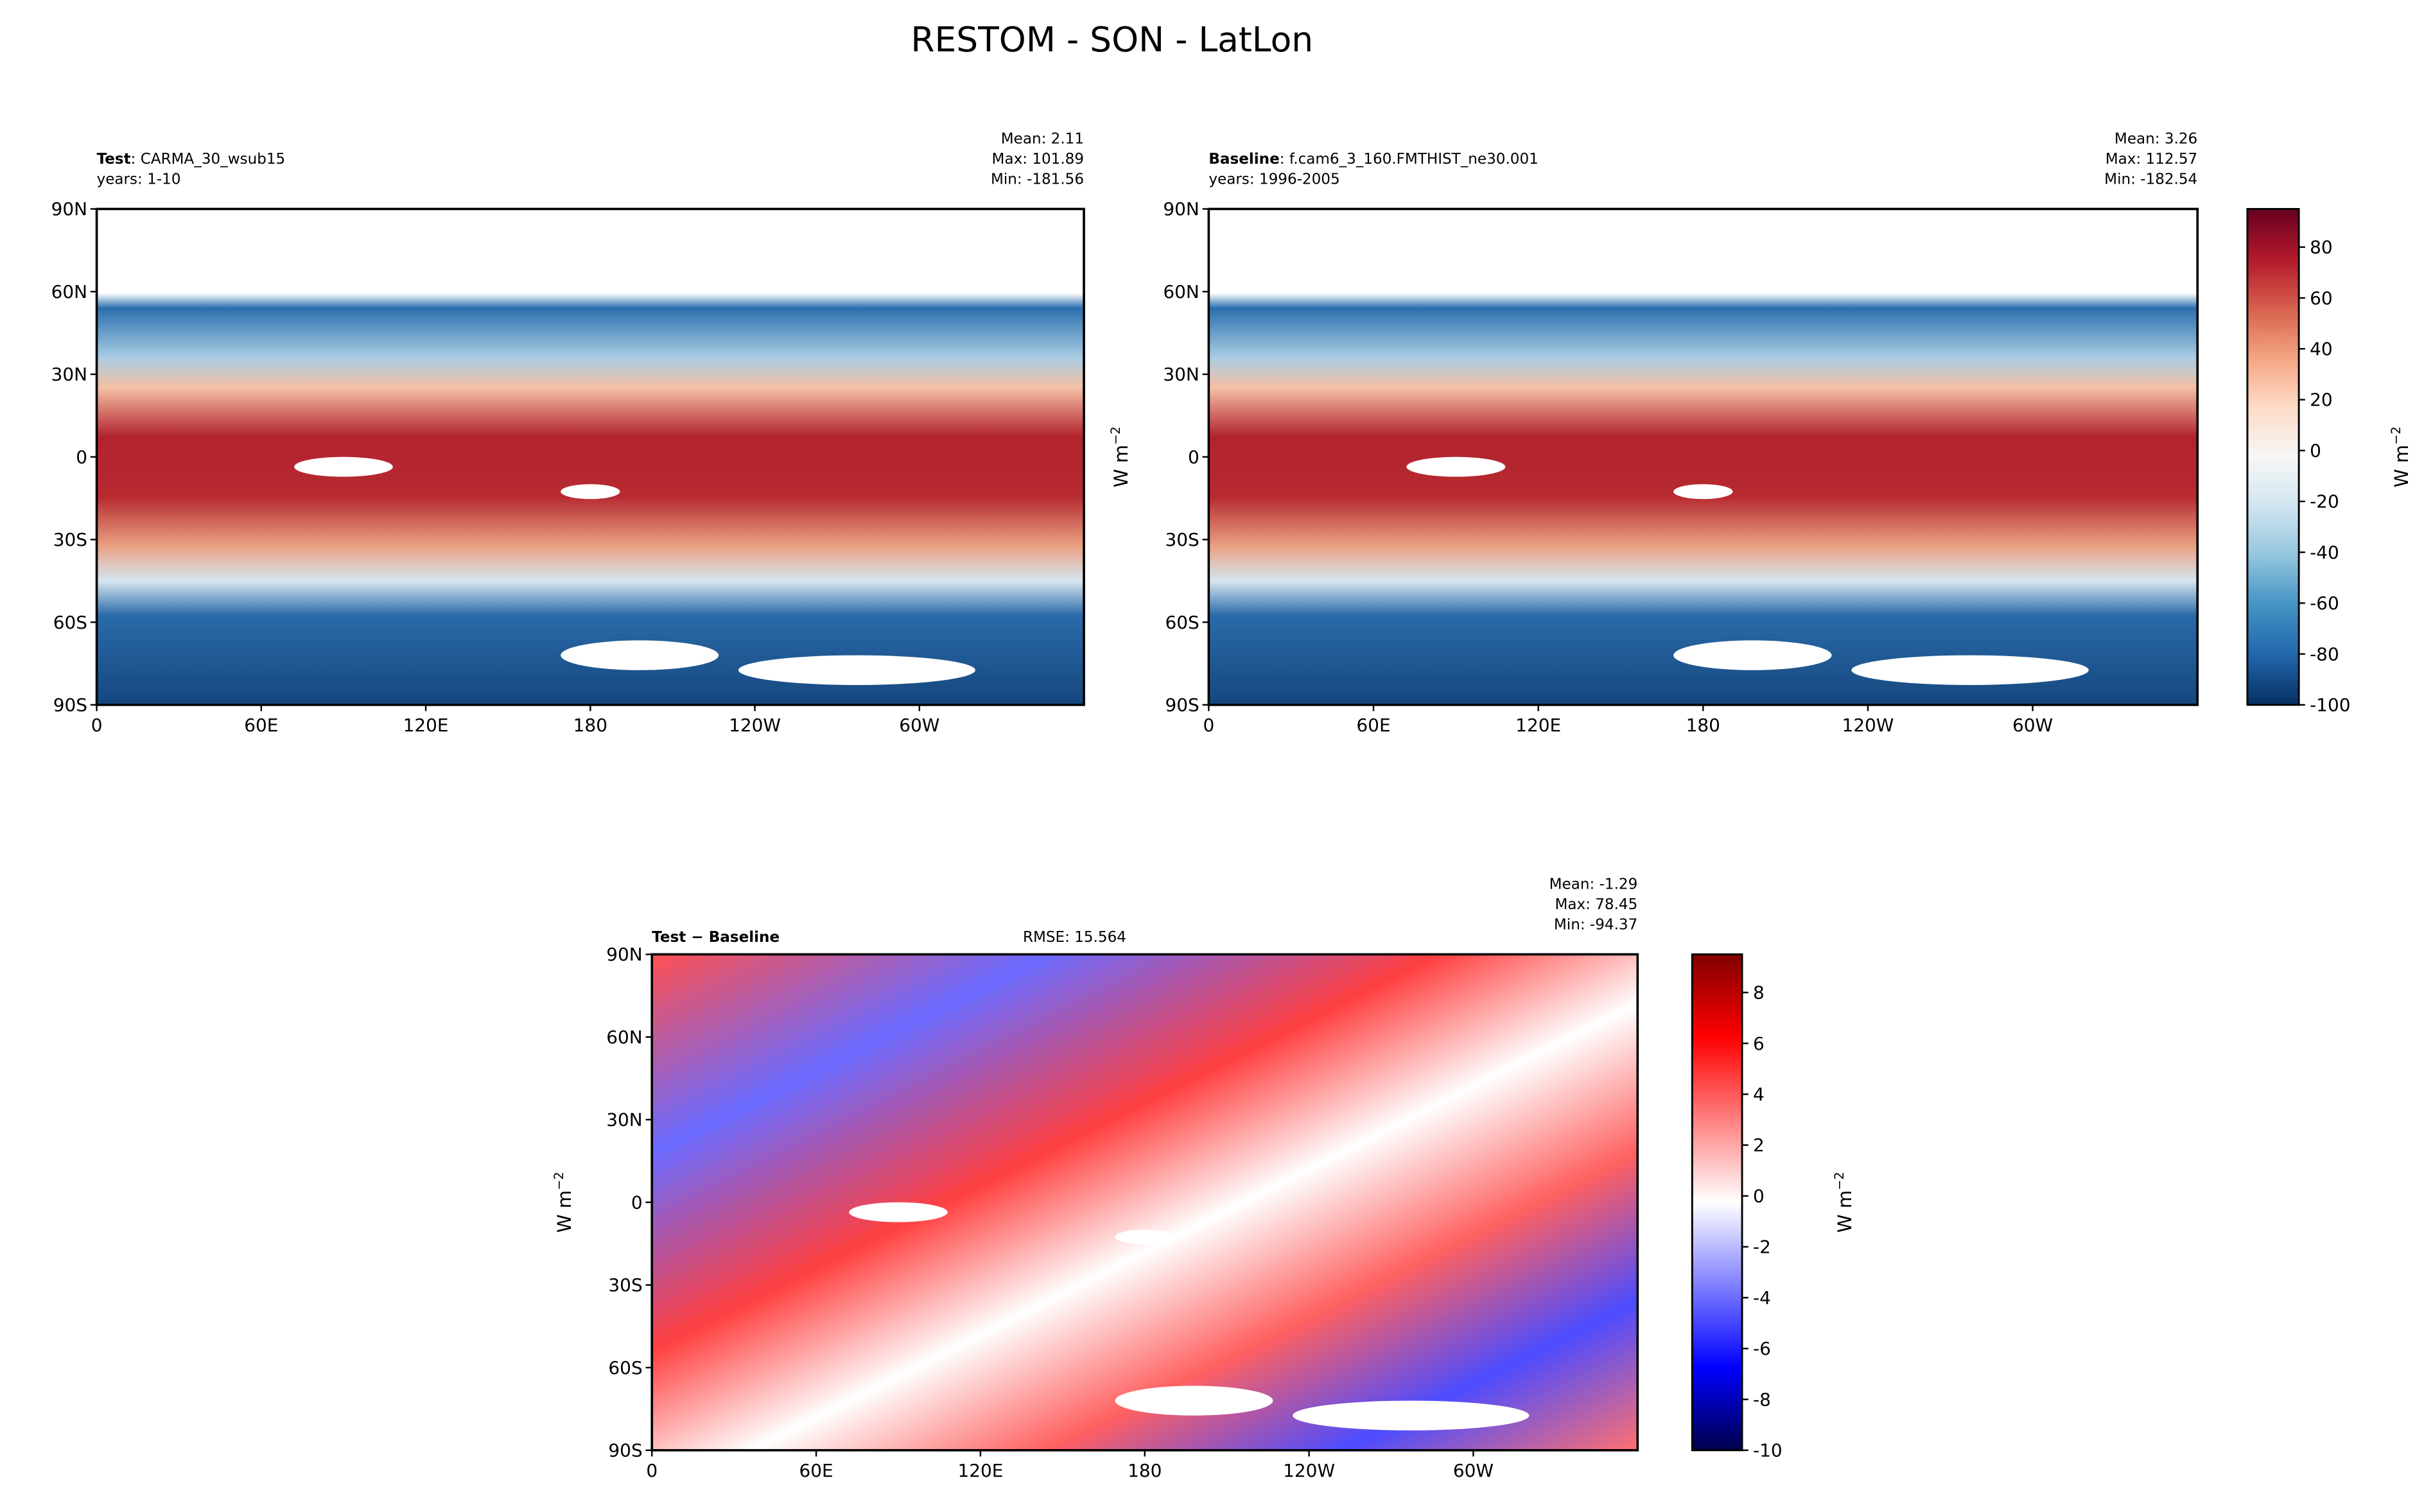 The image size is (2433, 1512). Describe the element at coordinates (1762, 1297) in the screenshot. I see `colorbar-tick-label: -4` at that location.